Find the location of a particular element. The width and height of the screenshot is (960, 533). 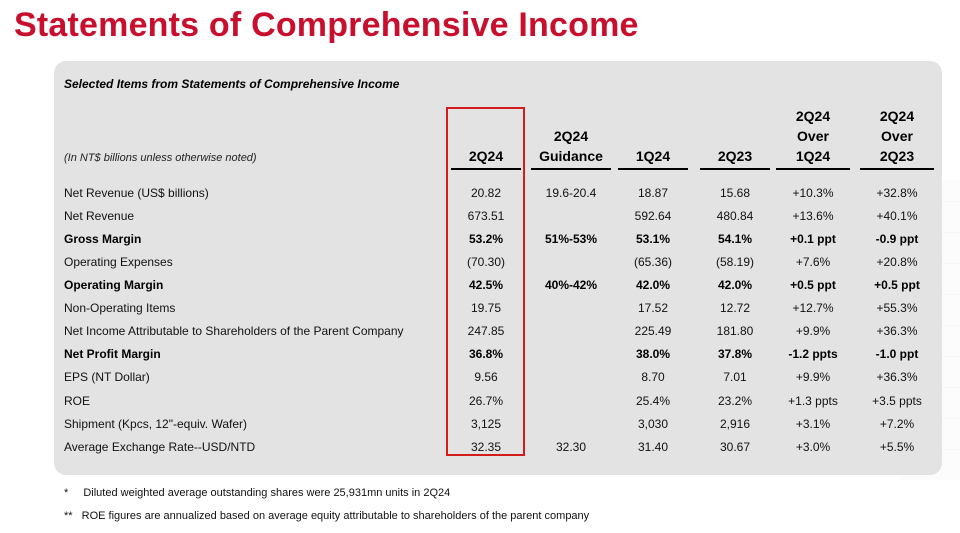

table-cell: +3.5 ppts is located at coordinates (897, 401).